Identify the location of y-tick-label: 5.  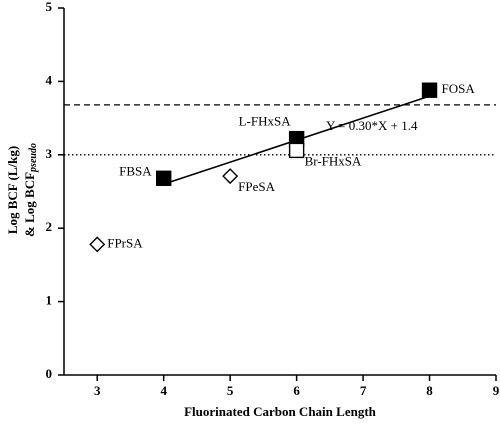
(49, 7).